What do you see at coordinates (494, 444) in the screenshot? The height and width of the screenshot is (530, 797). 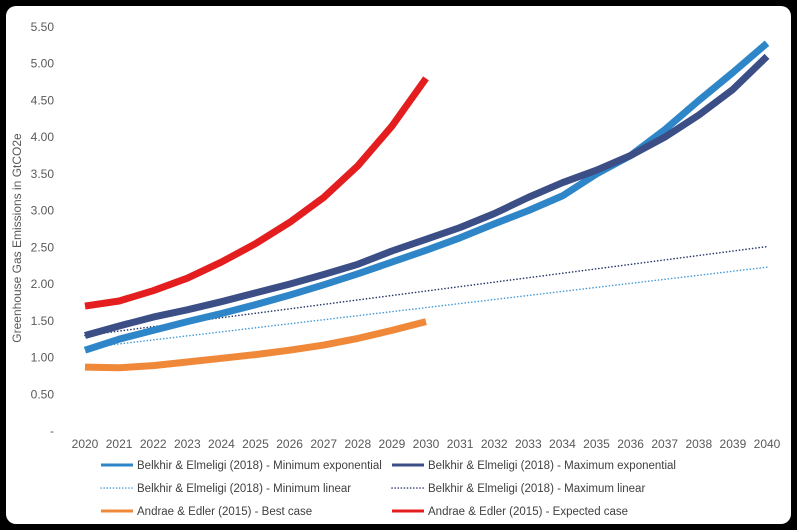 I see `x-tick-label: 2032` at bounding box center [494, 444].